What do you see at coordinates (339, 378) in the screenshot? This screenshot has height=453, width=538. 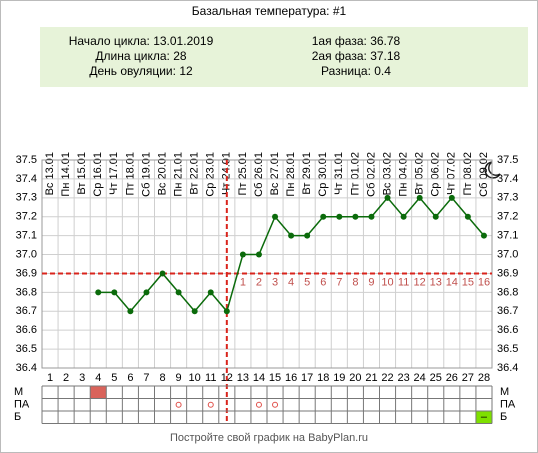 I see `x-tick-label: 19` at bounding box center [339, 378].